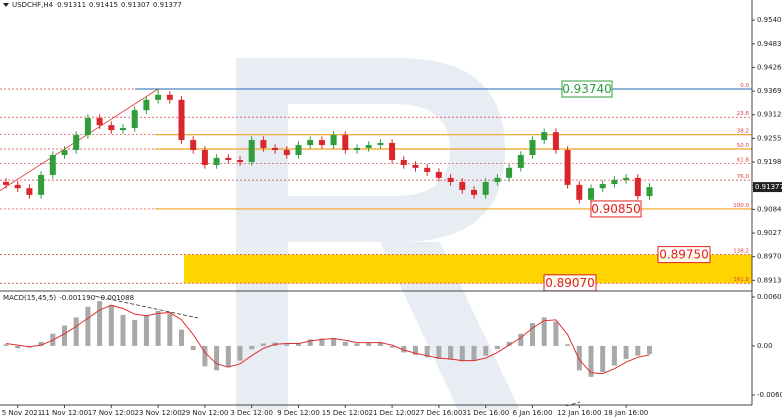  What do you see at coordinates (327, 339) in the screenshot?
I see `macd-signal-line` at bounding box center [327, 339].